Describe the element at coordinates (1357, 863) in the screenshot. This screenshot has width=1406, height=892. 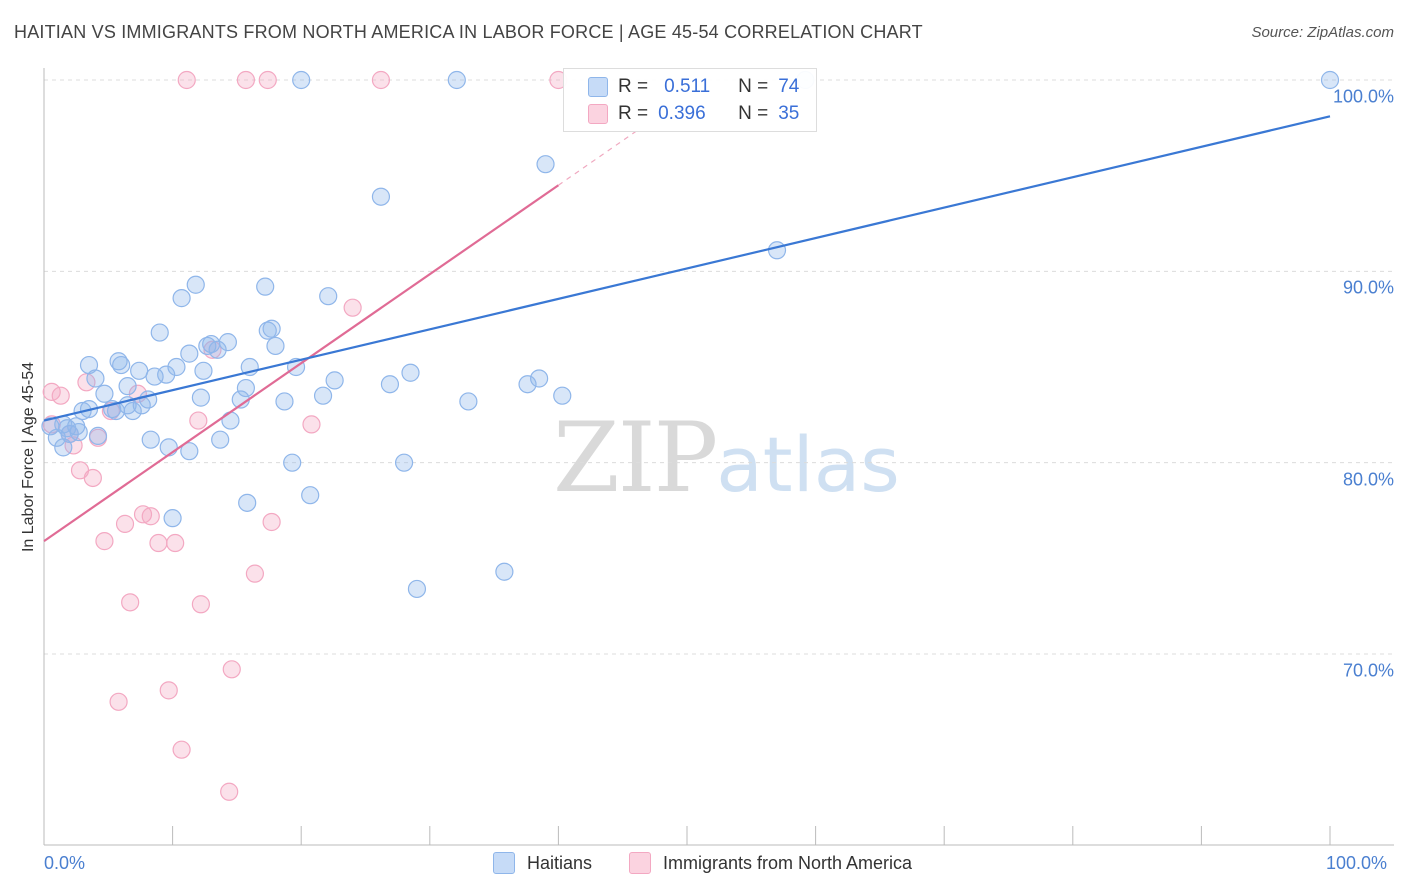
I see `x-tick-label-max: 100.0%` at that location.